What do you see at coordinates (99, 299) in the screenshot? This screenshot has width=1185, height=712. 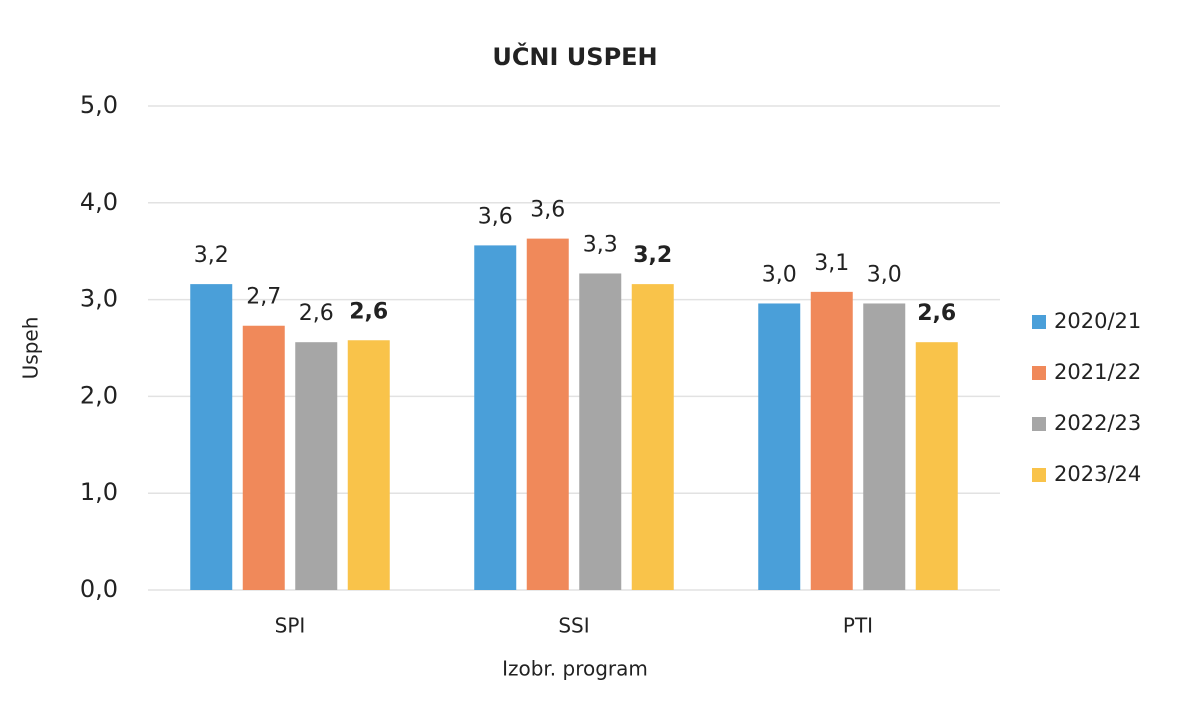 I see `y-tick-label: 3,0` at bounding box center [99, 299].